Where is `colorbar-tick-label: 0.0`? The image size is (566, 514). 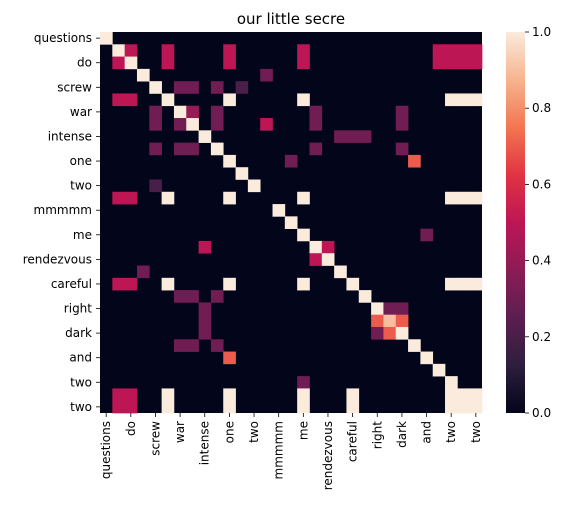
colorbar-tick-label: 0.0 is located at coordinates (541, 413).